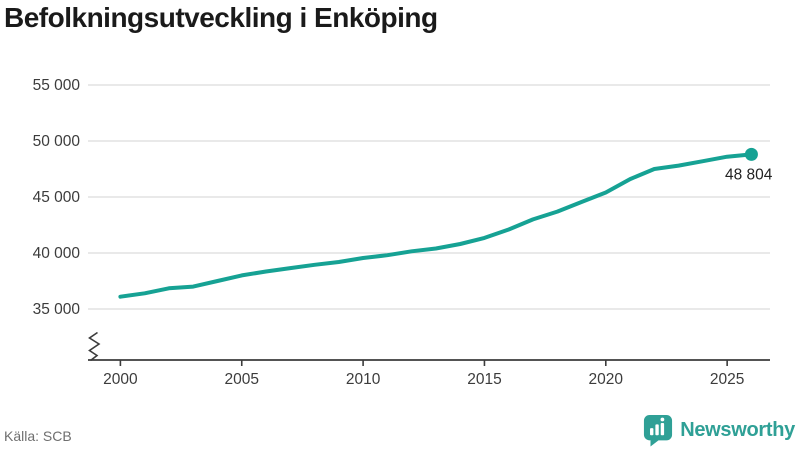  Describe the element at coordinates (57, 197) in the screenshot. I see `y-tick-label: 45 000` at that location.